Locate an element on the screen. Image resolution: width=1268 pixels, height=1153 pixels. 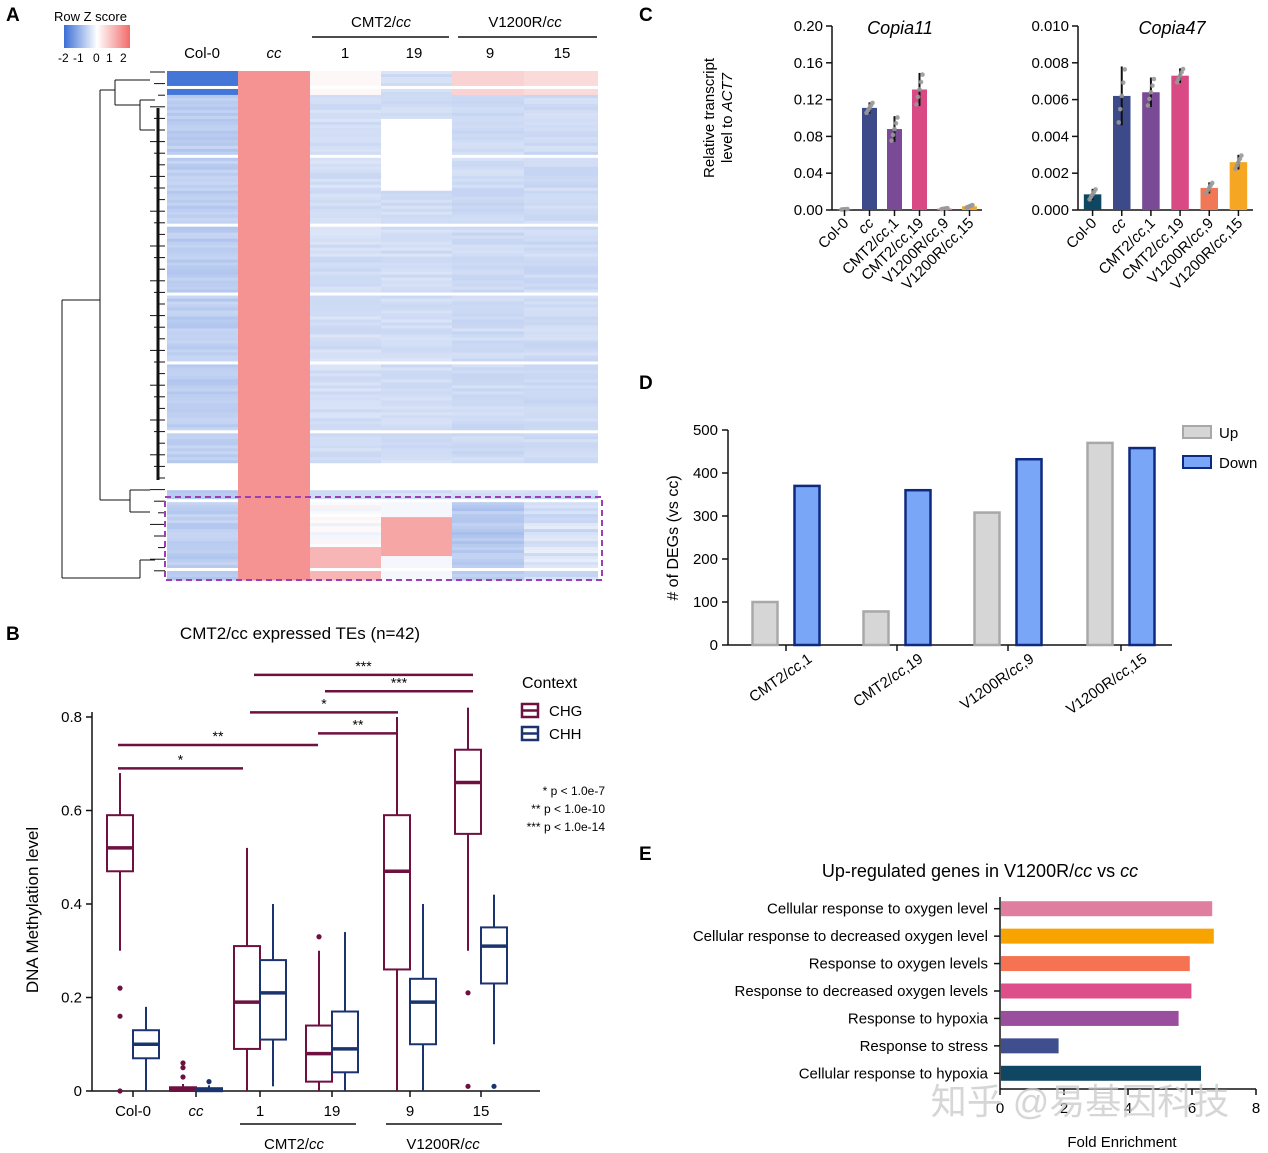
chg-box is located at coordinates (247, 997).